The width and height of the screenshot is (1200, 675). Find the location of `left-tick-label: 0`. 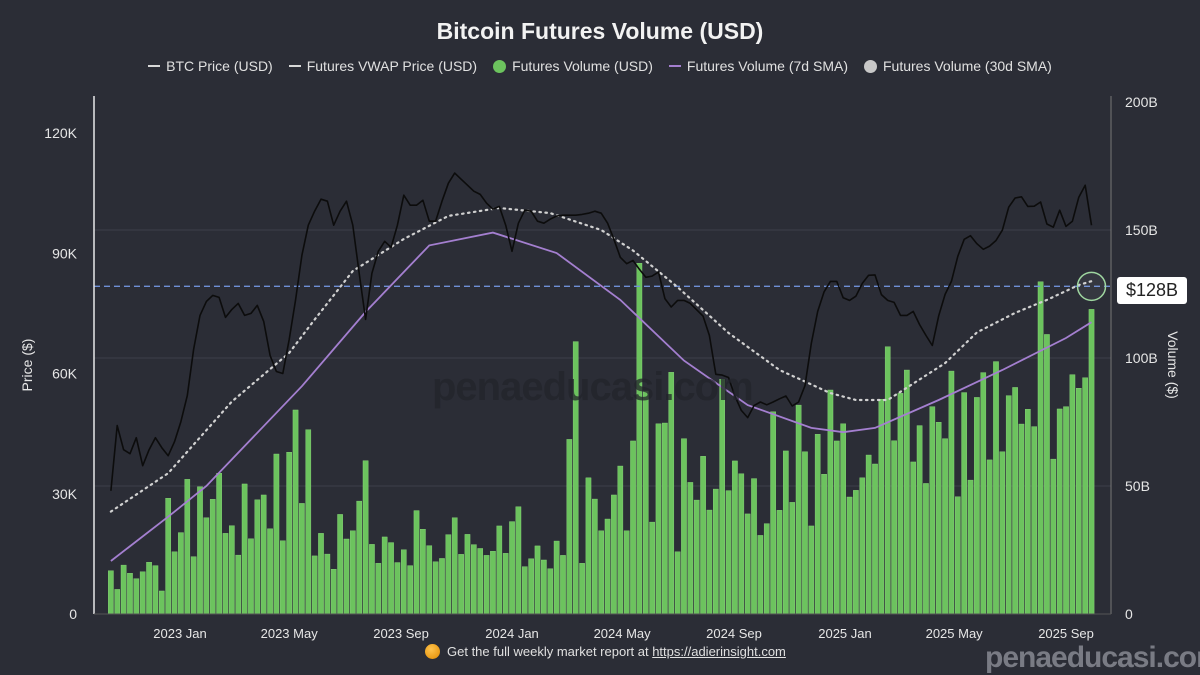

left-tick-label: 0 is located at coordinates (73, 614).